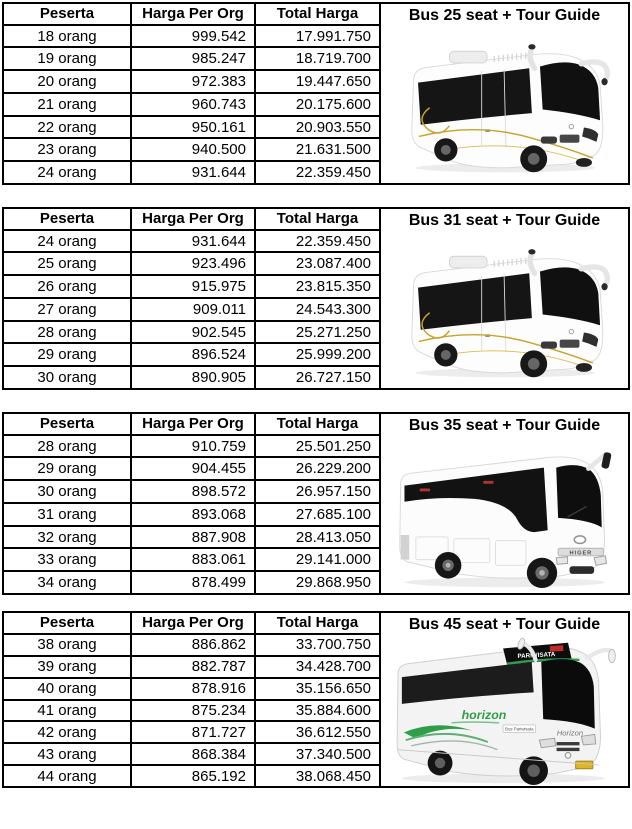 This screenshot has width=632, height=829. What do you see at coordinates (193, 36) in the screenshot?
I see `harga-cell: 999.542` at bounding box center [193, 36].